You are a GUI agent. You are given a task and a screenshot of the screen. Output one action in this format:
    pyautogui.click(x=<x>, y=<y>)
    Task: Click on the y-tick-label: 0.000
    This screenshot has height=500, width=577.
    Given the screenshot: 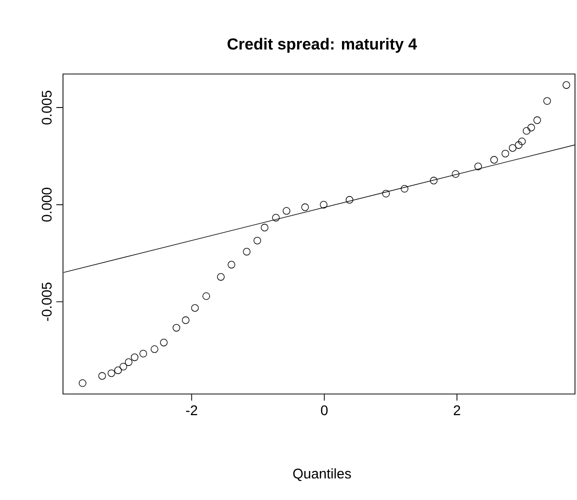 What is the action you would take?
    pyautogui.click(x=47, y=205)
    